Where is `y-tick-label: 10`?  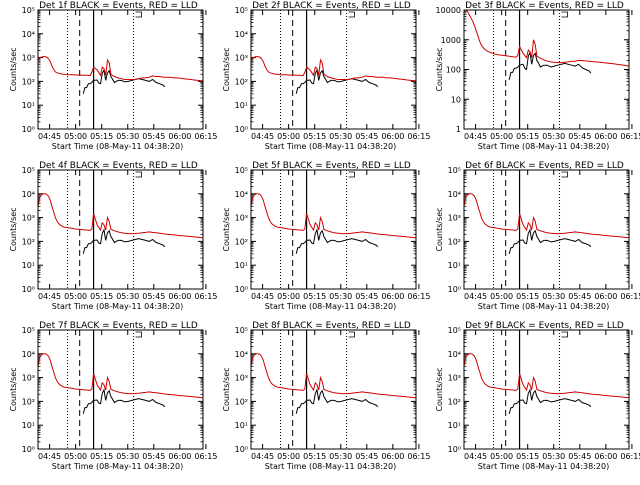 y-tick-label: 10 is located at coordinates (456, 99).